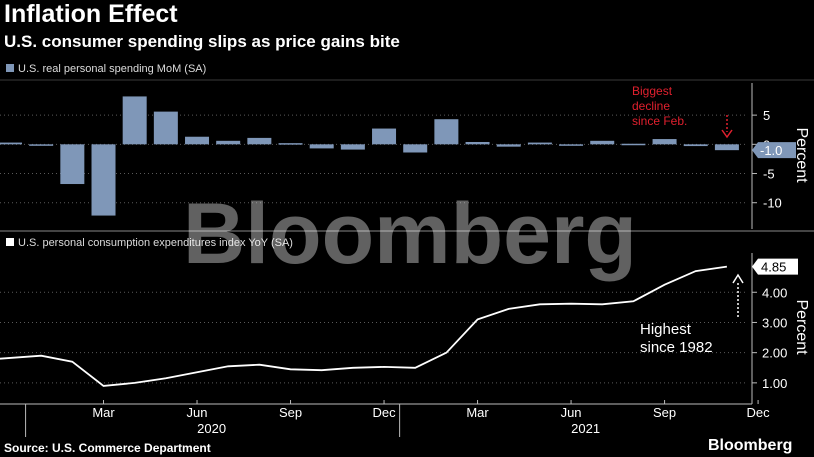  I want to click on spending-last-value-label: -1.0, so click(771, 150).